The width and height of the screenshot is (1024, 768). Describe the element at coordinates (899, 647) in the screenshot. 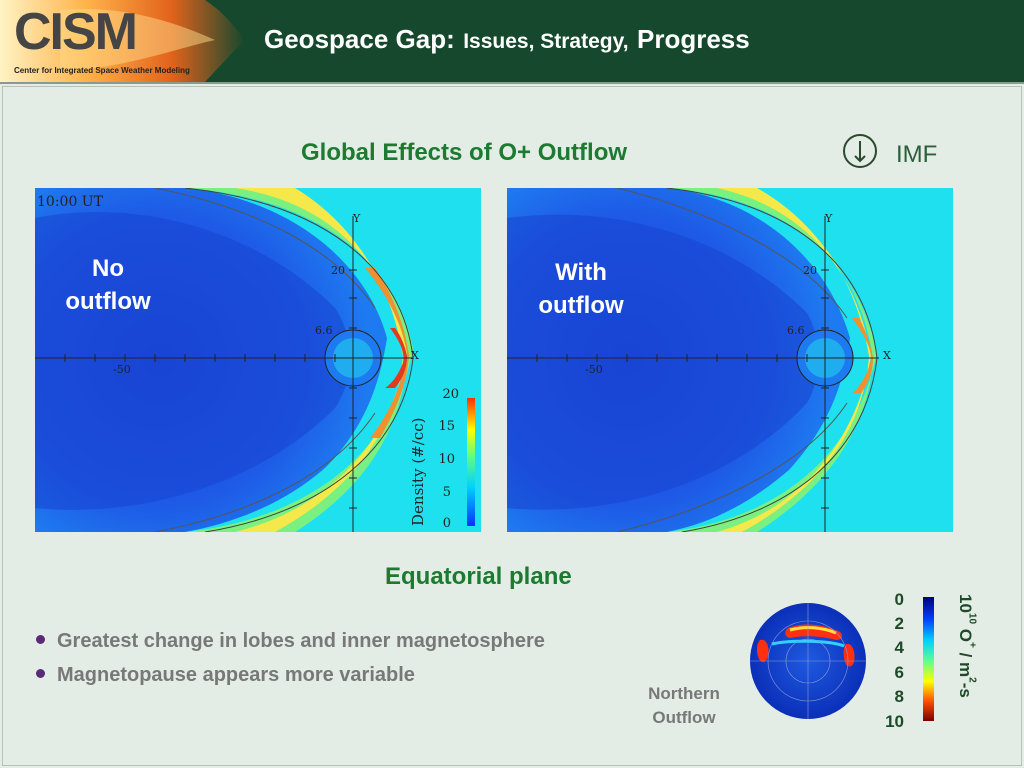

I see `outflow-scale-tick: 4` at that location.